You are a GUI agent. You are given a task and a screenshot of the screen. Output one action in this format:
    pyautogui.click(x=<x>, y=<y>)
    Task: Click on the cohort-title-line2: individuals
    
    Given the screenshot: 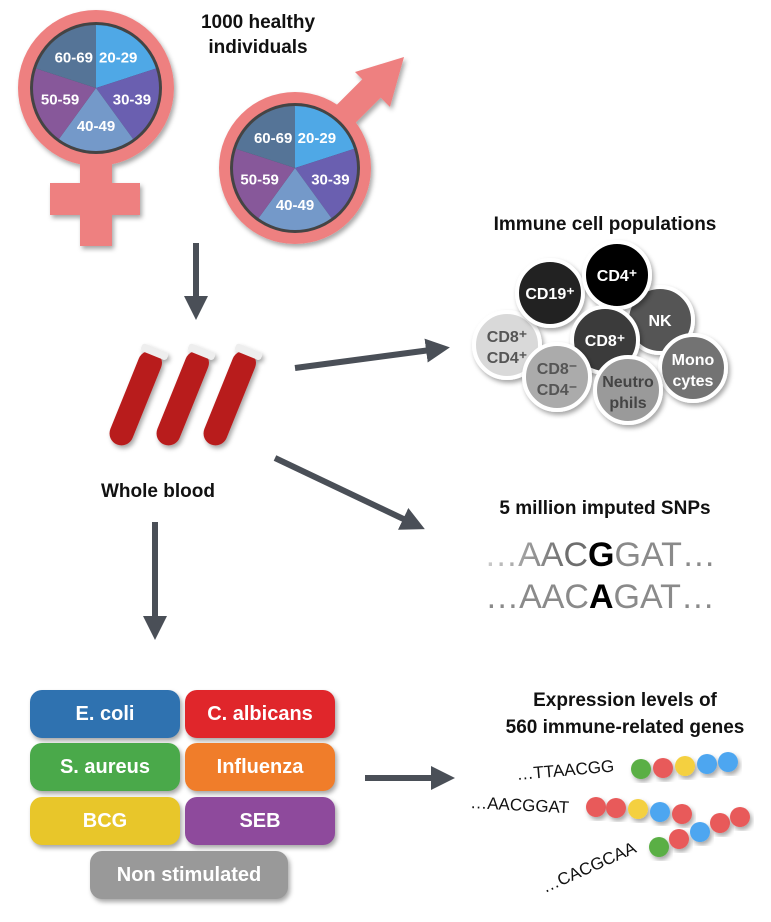 What is the action you would take?
    pyautogui.click(x=257, y=47)
    